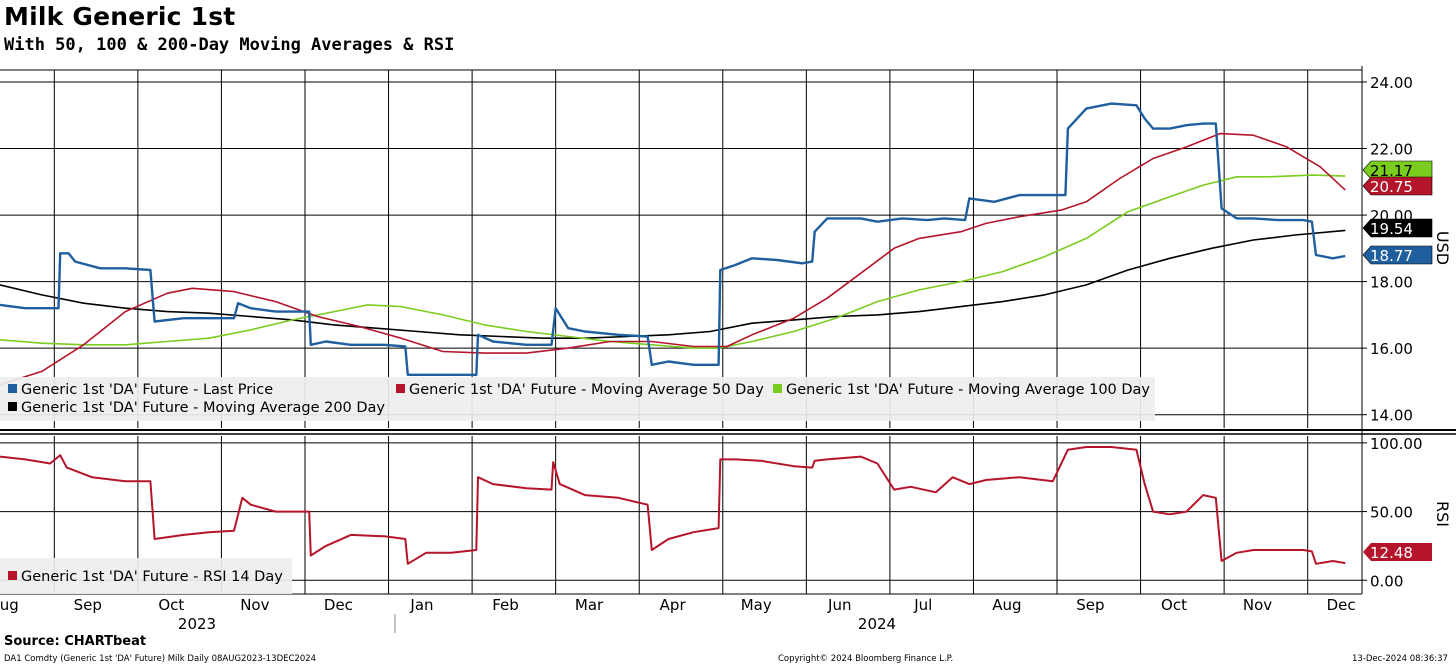 This screenshot has width=1456, height=666. Describe the element at coordinates (1396, 444) in the screenshot. I see `rsi-tick-label: 100.00` at that location.